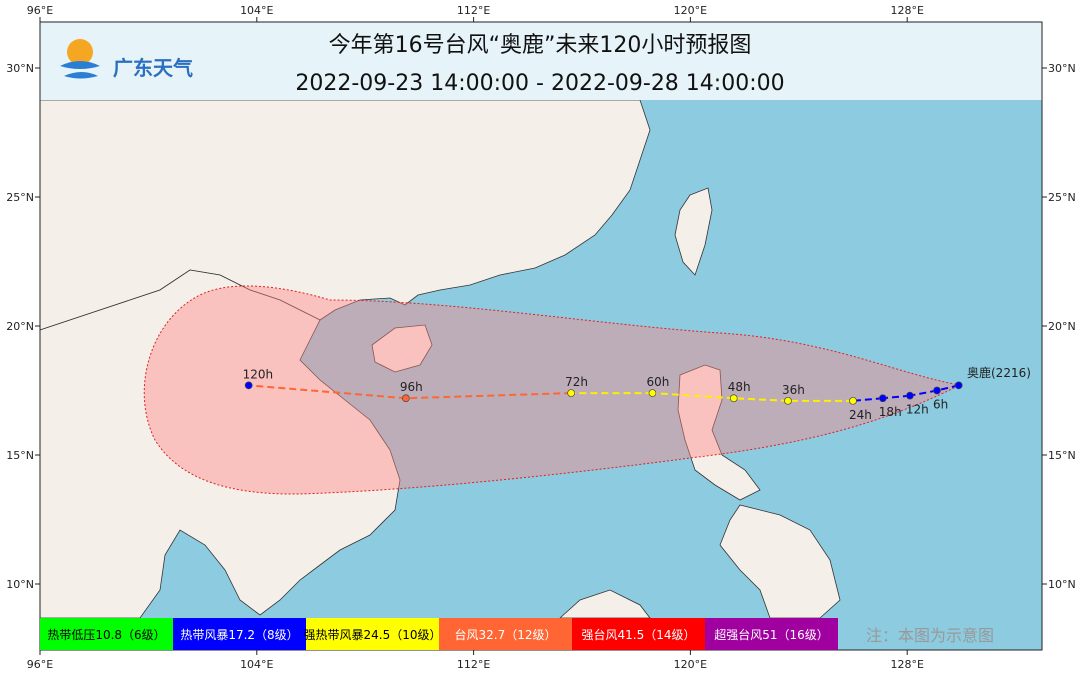  I want to click on legend-item: 强热带风暴24.5（10级）, so click(373, 634).